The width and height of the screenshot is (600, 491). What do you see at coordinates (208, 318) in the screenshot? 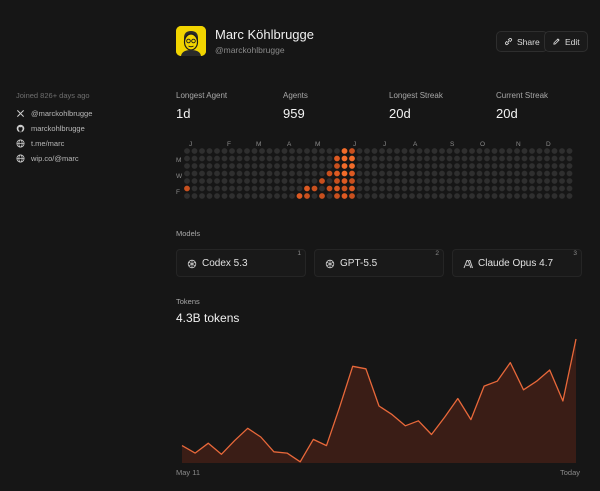
I see `tokens-total: 4.3B tokens` at bounding box center [208, 318].